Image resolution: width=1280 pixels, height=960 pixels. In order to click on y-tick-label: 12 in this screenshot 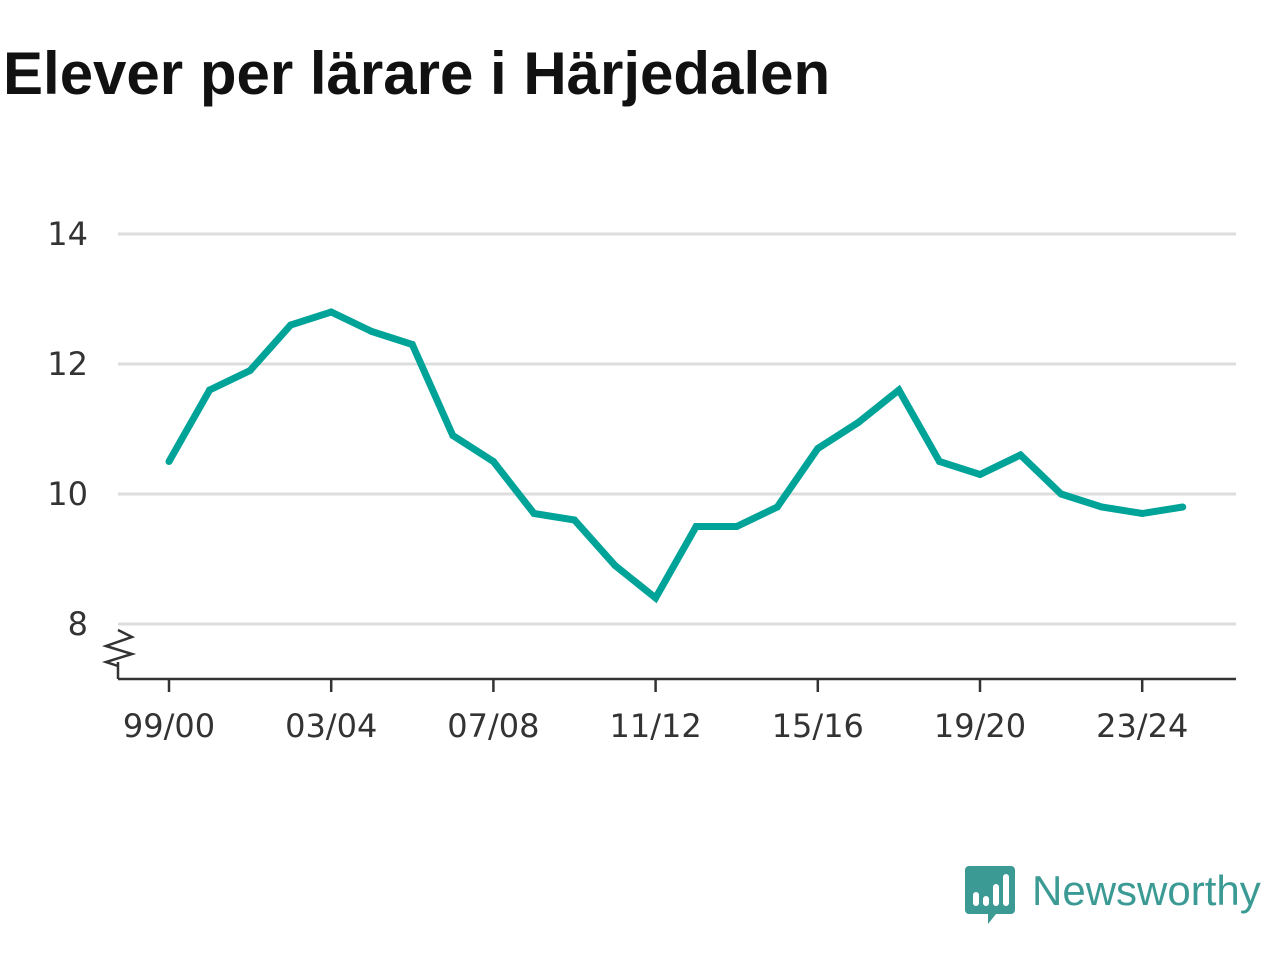, I will do `click(67, 364)`.